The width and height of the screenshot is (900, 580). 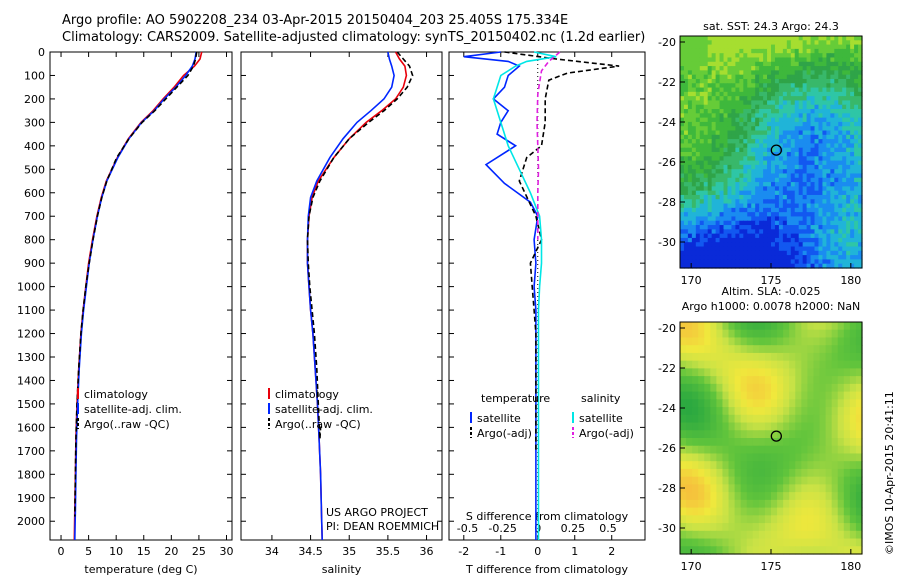 I want to click on y-tick-label: 1900, so click(x=31, y=498).